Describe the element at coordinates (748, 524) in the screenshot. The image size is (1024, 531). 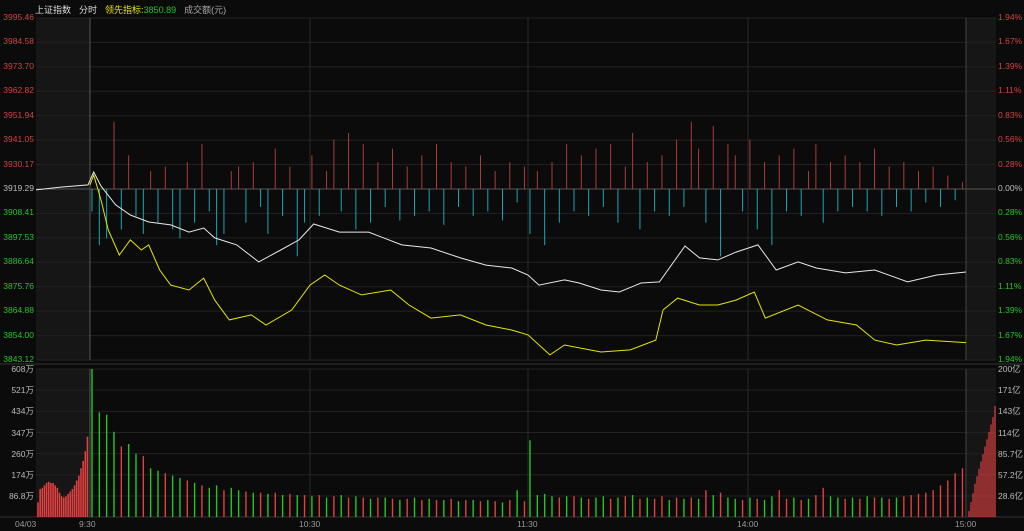
I see `time-tick-label: 14:00` at that location.